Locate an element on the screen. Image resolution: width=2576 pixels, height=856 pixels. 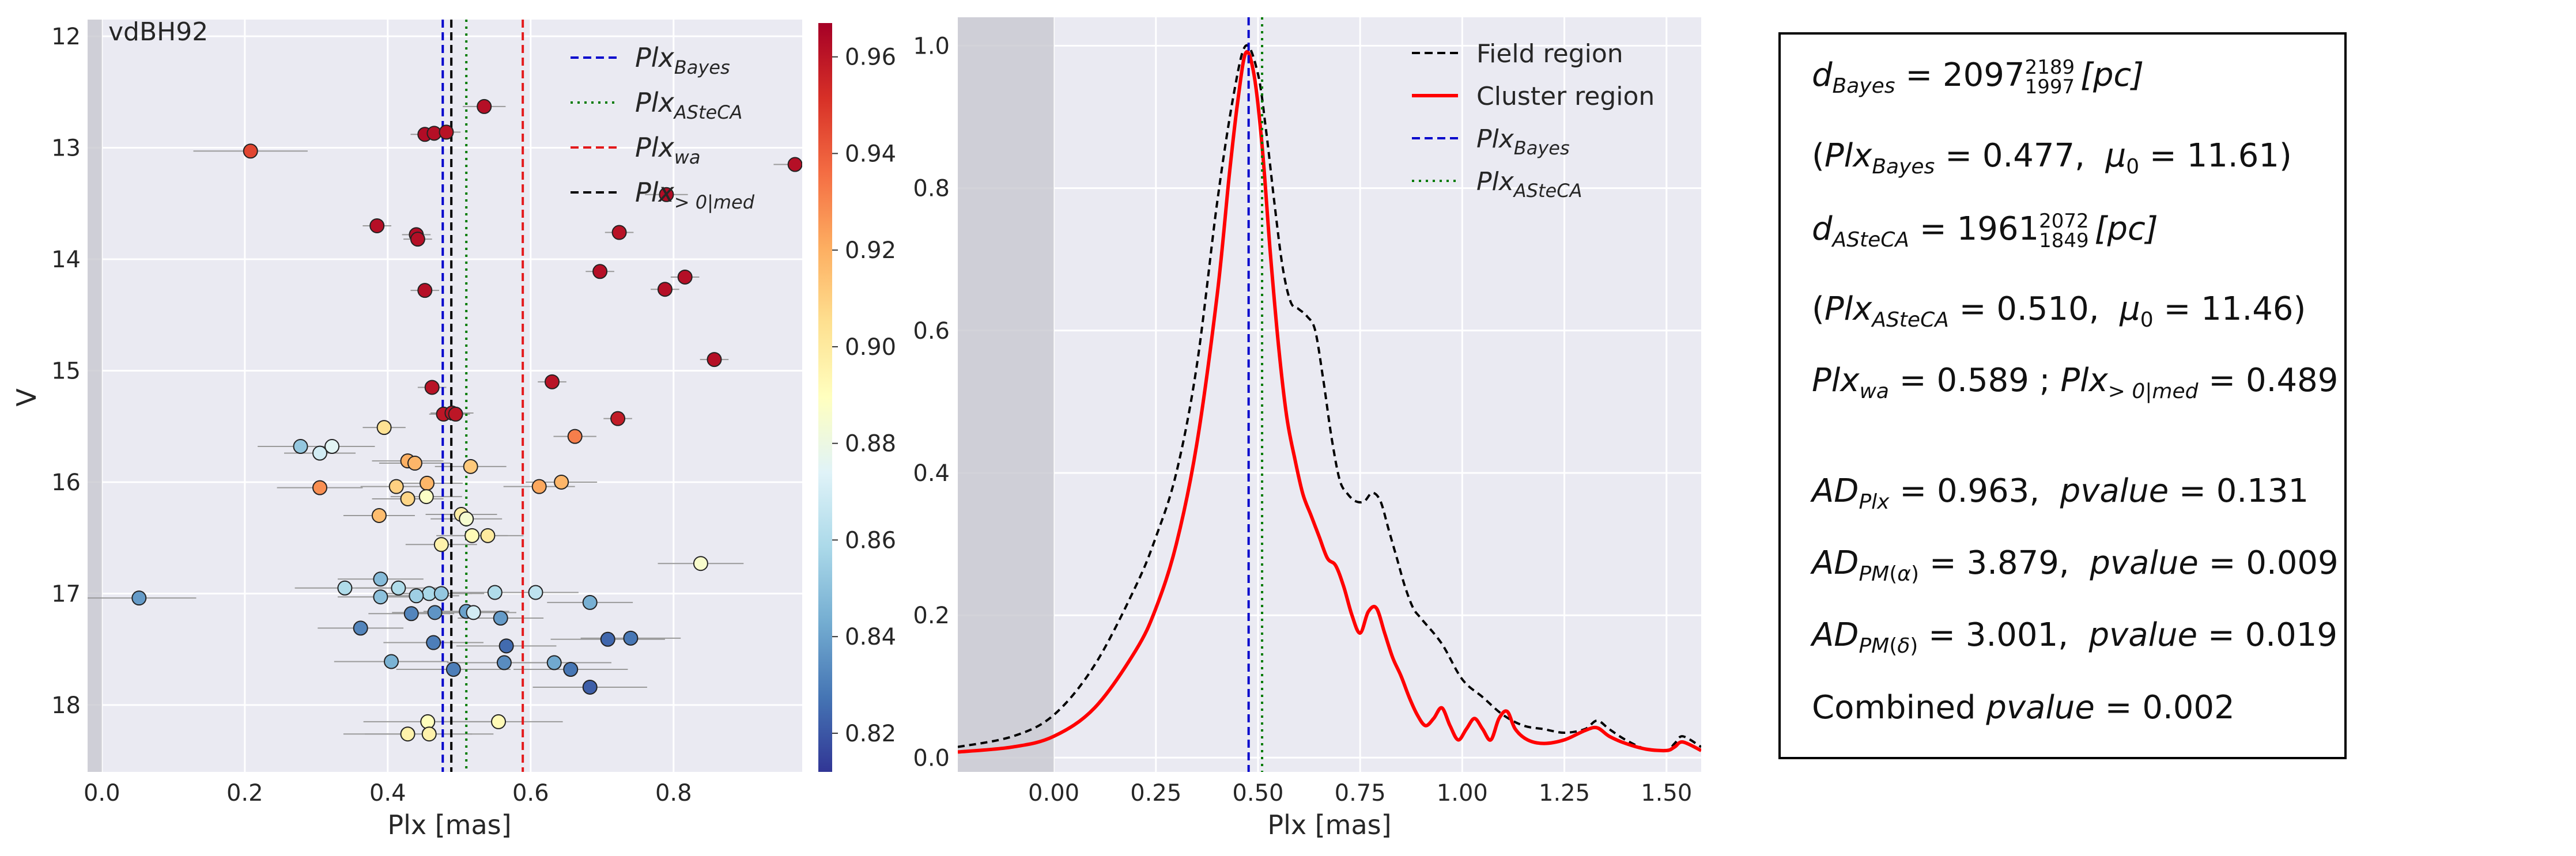
colorbar-tick-label: 0.92 is located at coordinates (870, 251).